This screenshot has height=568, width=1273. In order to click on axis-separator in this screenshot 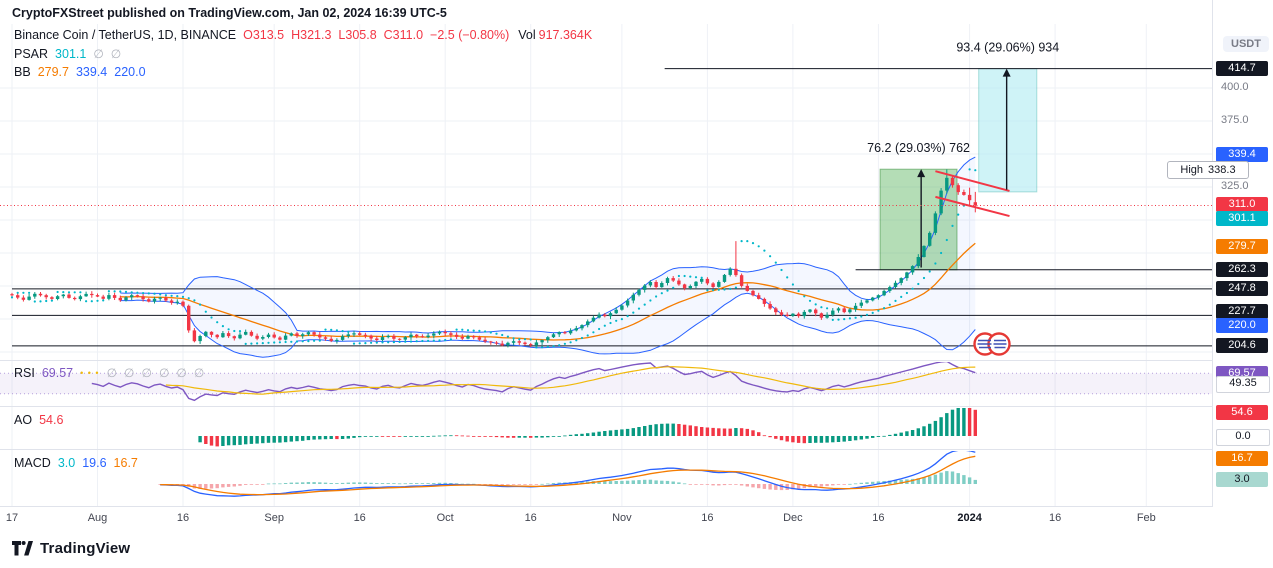, I will do `click(636, 506)`.